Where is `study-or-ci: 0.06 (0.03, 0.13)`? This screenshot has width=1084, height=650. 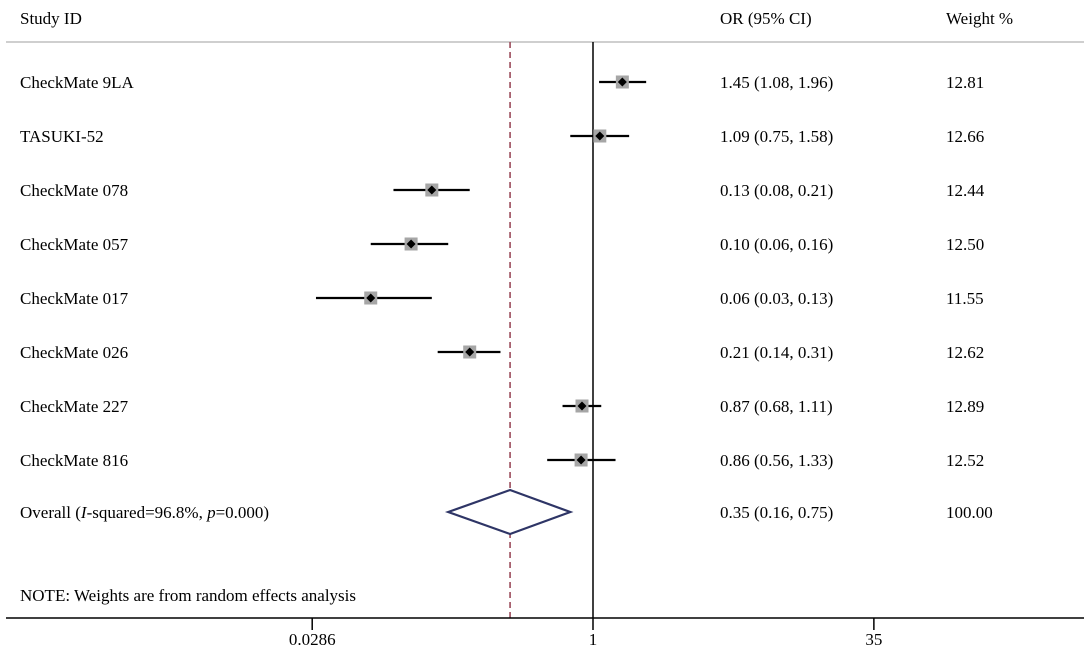 study-or-ci: 0.06 (0.03, 0.13) is located at coordinates (776, 298).